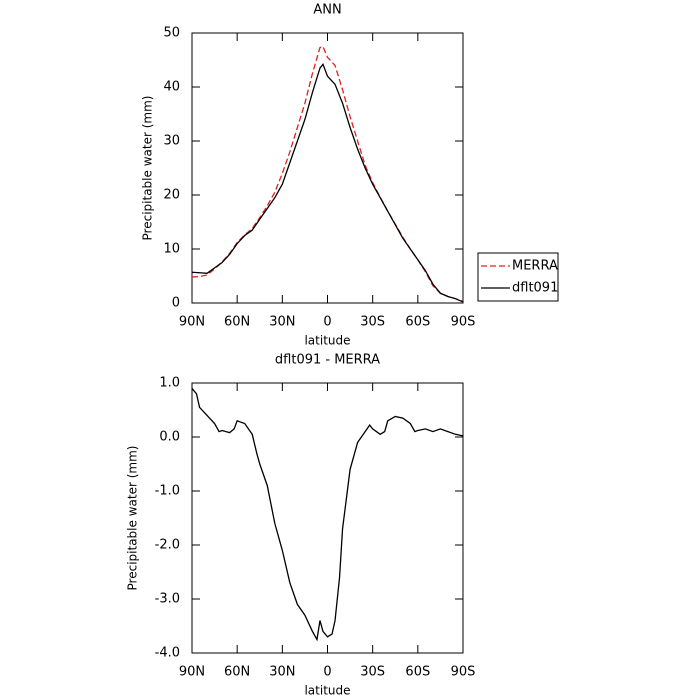 This screenshot has height=700, width=700. What do you see at coordinates (167, 545) in the screenshot?
I see `y-tick-label: -2.0` at bounding box center [167, 545].